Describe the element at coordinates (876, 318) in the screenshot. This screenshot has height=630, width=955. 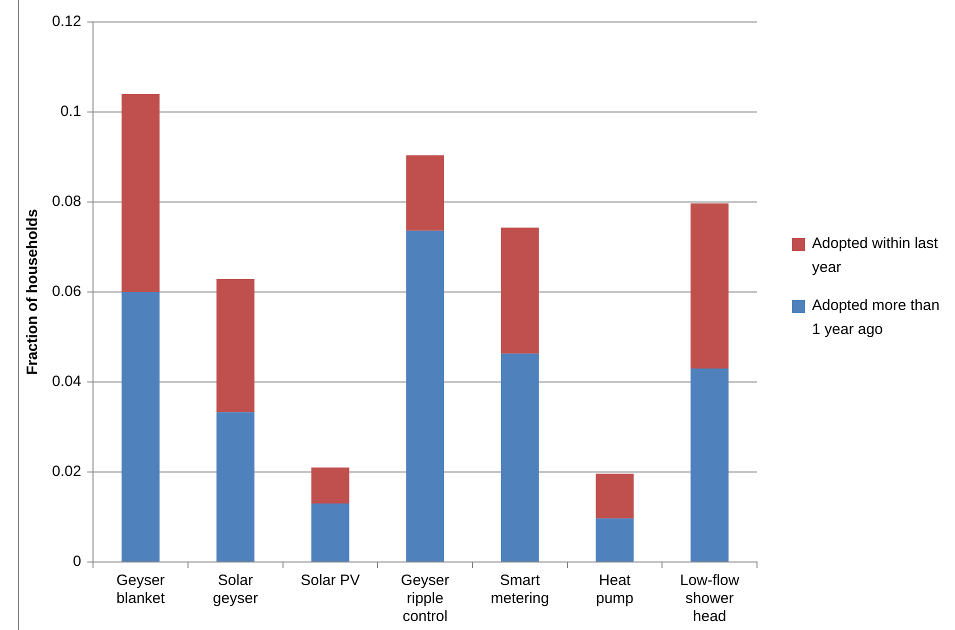
I see `legend-label: Adopted more than 1 year ago` at that location.